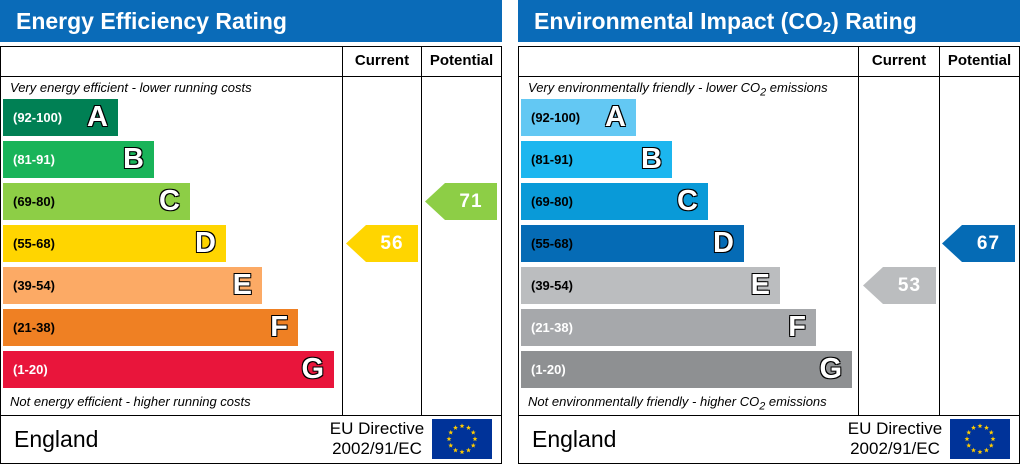 The height and width of the screenshot is (464, 1020). What do you see at coordinates (251, 76) in the screenshot?
I see `header-divider` at bounding box center [251, 76].